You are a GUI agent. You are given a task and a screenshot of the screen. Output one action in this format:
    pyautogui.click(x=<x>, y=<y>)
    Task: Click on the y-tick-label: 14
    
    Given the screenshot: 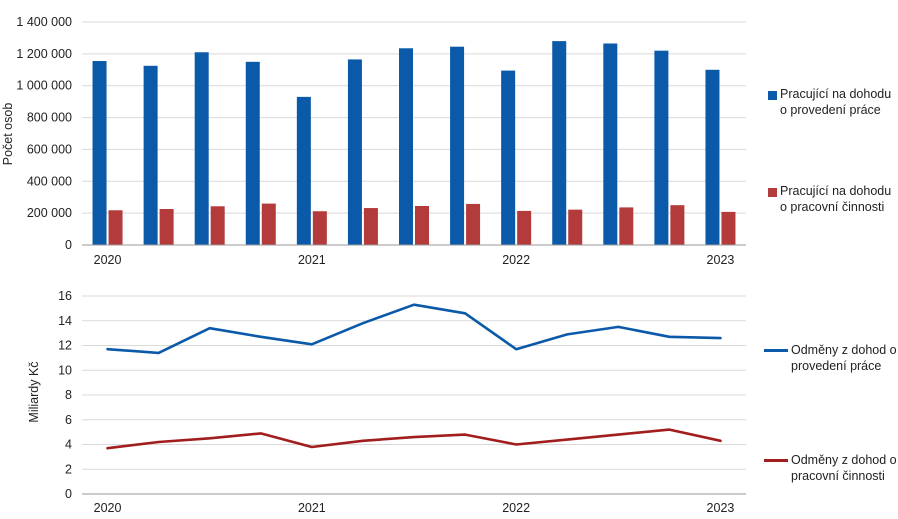 What is the action you would take?
    pyautogui.click(x=65, y=321)
    